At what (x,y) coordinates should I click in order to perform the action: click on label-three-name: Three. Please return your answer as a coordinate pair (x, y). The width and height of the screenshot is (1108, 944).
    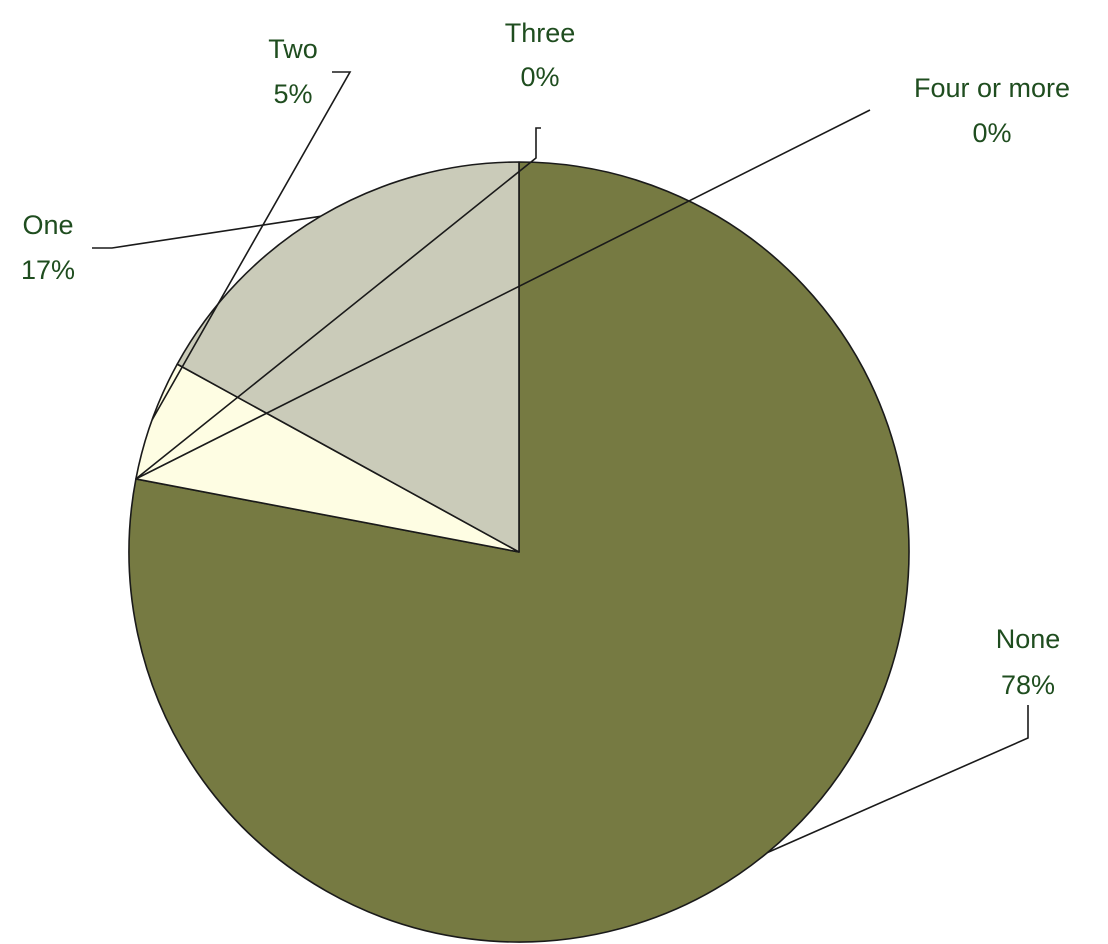
    Looking at the image, I should click on (540, 33).